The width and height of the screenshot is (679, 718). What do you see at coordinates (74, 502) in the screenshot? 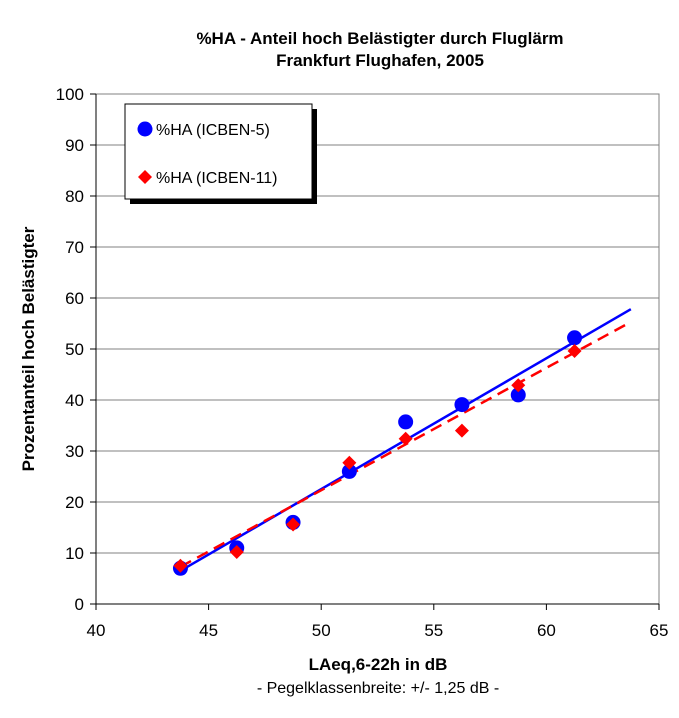
I see `y-tick-label: 20` at bounding box center [74, 502].